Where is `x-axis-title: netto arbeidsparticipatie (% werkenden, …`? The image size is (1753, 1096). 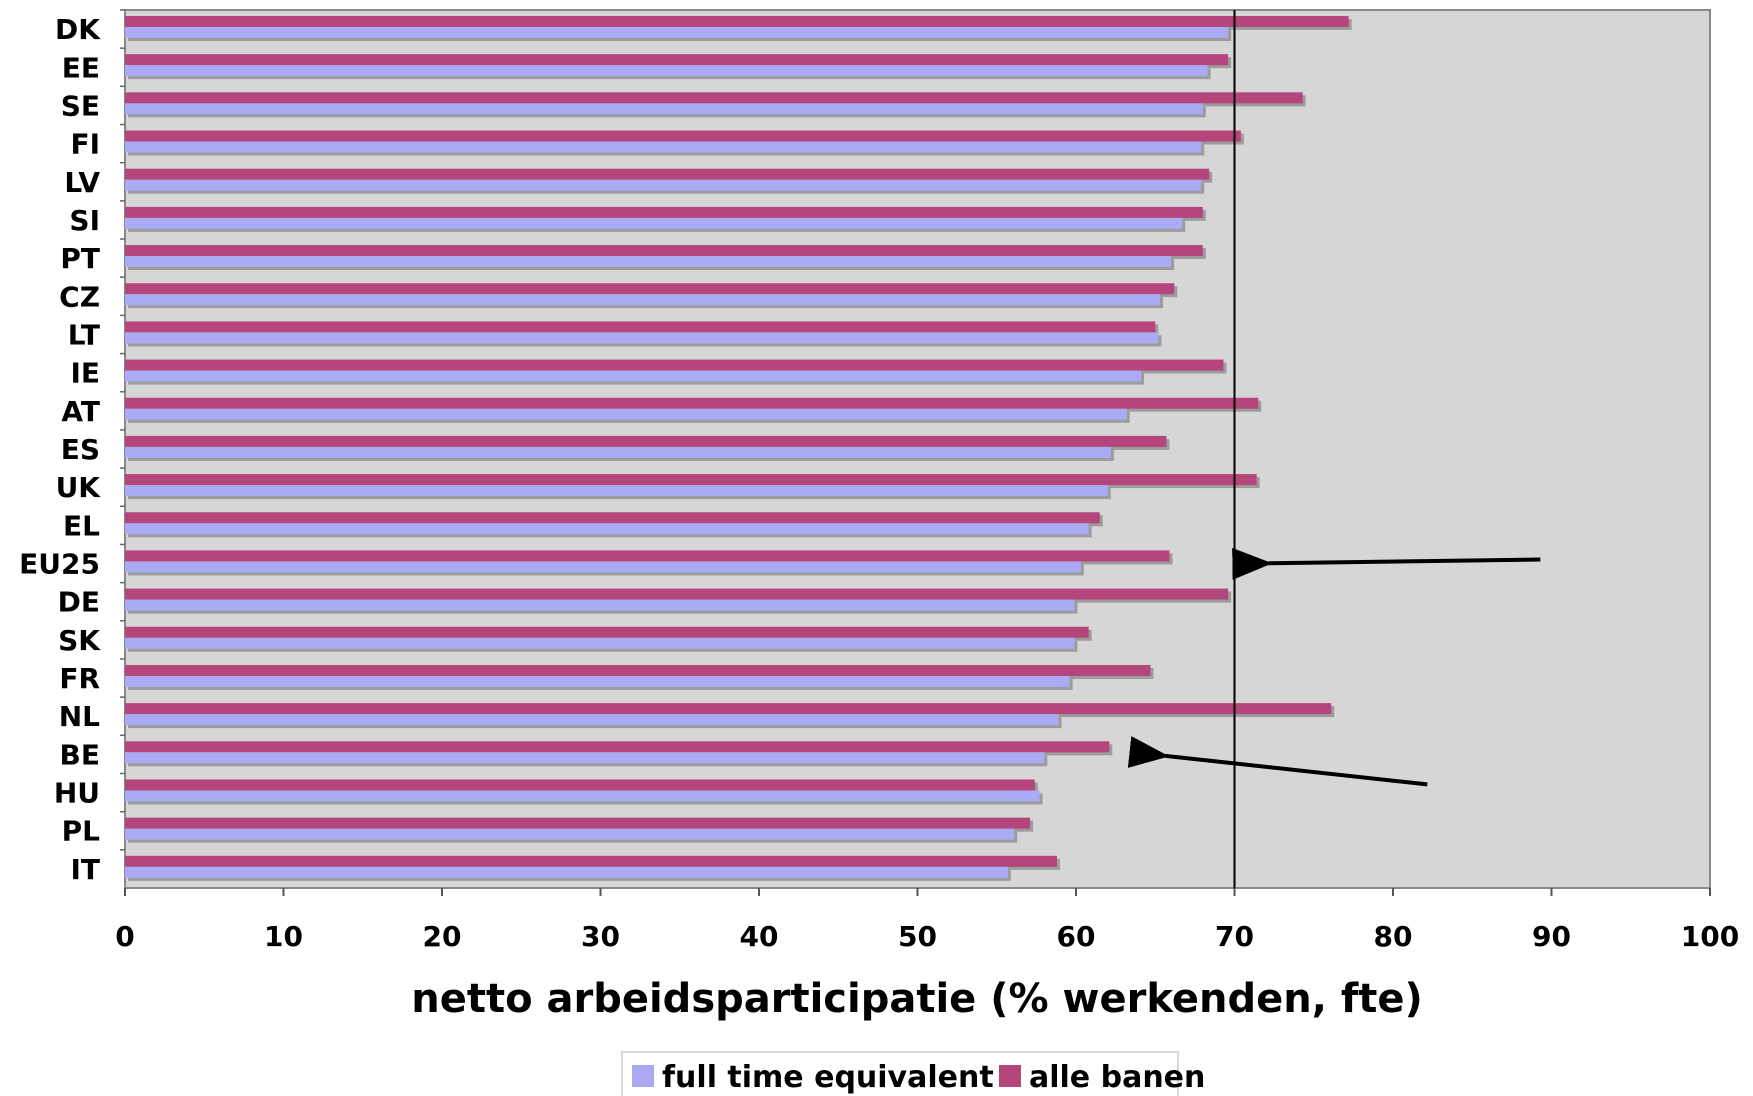
x-axis-title: netto arbeidsparticipatie (% werkenden, … is located at coordinates (917, 999).